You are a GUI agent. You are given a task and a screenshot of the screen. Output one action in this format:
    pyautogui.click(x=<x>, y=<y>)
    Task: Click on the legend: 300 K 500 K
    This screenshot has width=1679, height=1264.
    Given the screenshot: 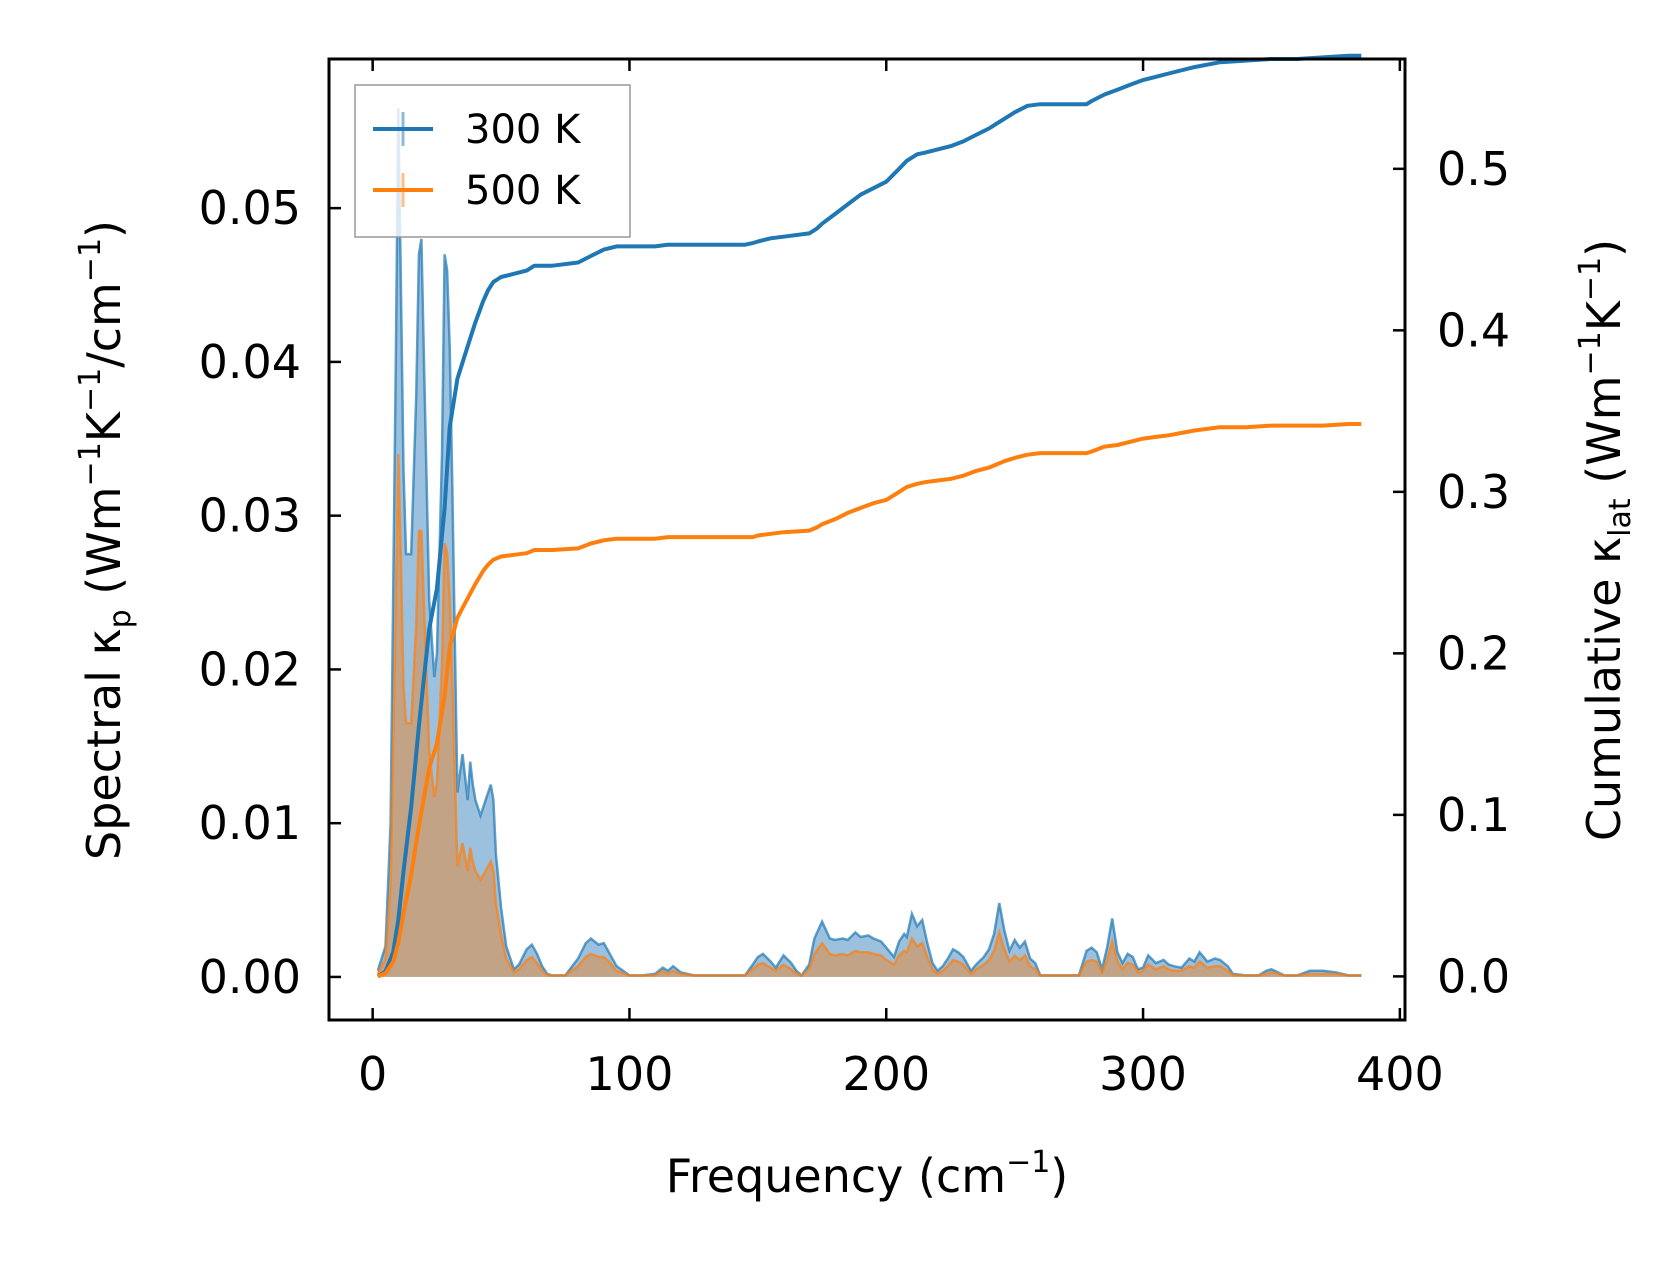 What is the action you would take?
    pyautogui.click(x=492, y=161)
    